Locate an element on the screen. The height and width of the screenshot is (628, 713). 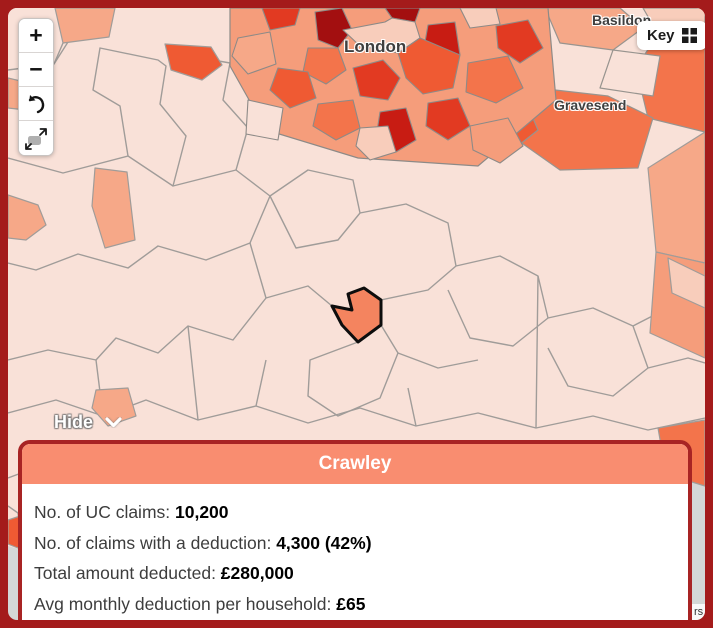
hide-panel-toggle: Hide is located at coordinates (88, 422).